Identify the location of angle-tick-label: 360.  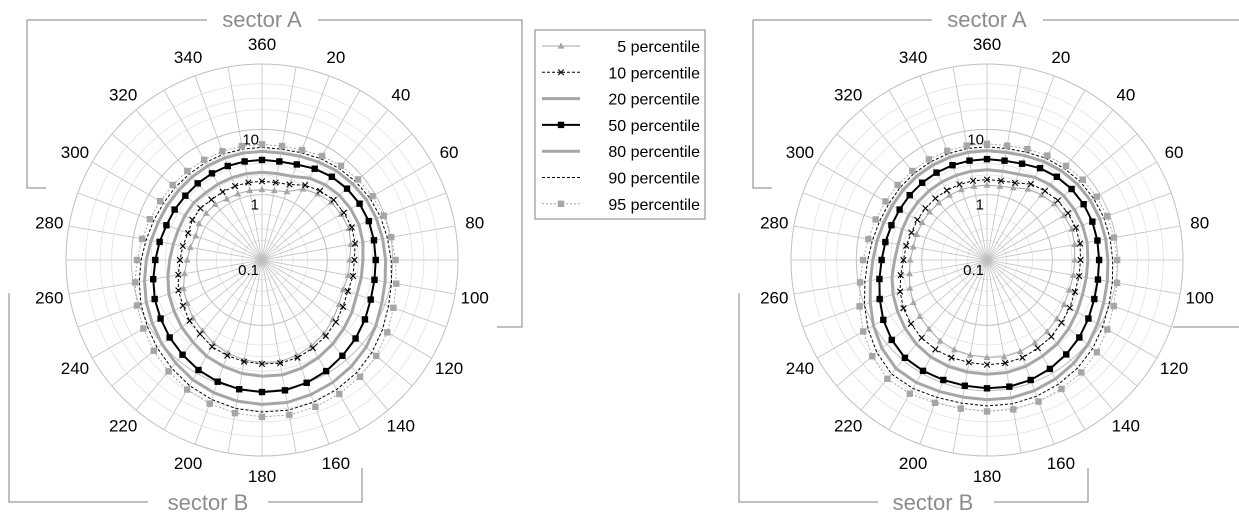
(987, 44).